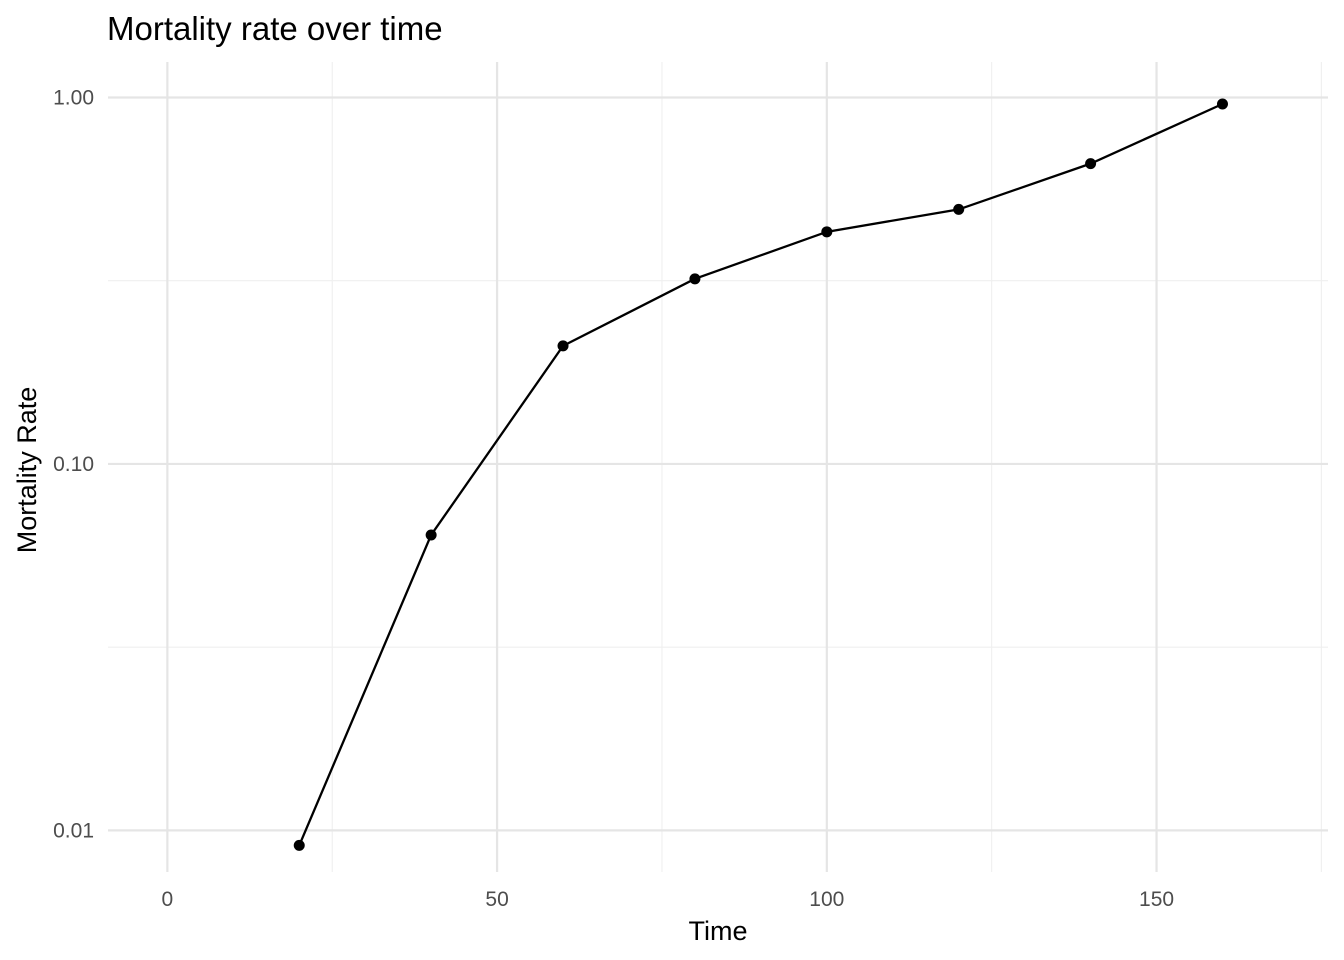  What do you see at coordinates (826, 899) in the screenshot?
I see `x-tick-label: 100` at bounding box center [826, 899].